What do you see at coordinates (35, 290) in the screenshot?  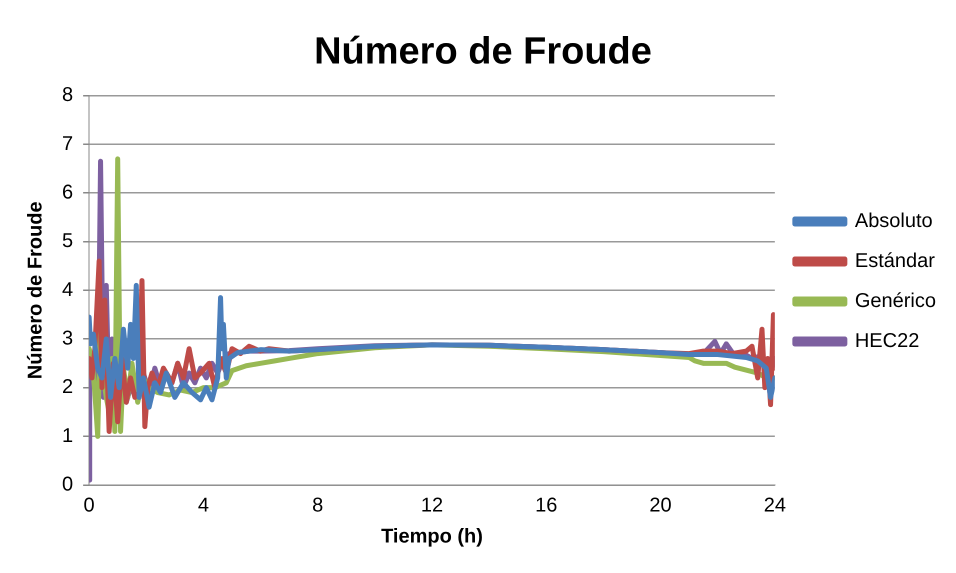 I see `y-axis-title: Número de Froude` at bounding box center [35, 290].